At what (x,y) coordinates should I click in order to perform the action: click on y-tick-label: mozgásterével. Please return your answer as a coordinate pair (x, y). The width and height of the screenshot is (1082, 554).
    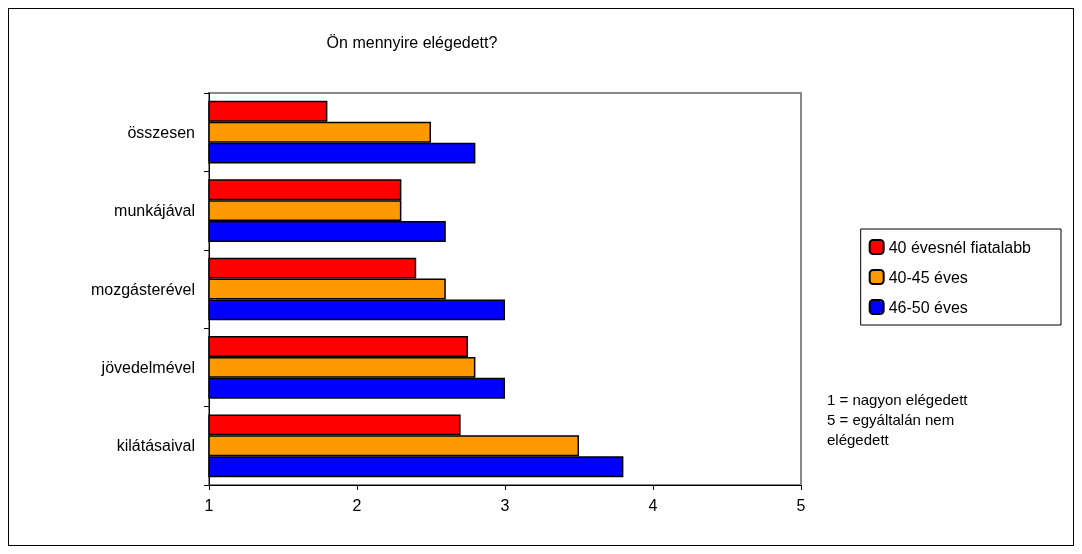
    Looking at the image, I should click on (142, 289).